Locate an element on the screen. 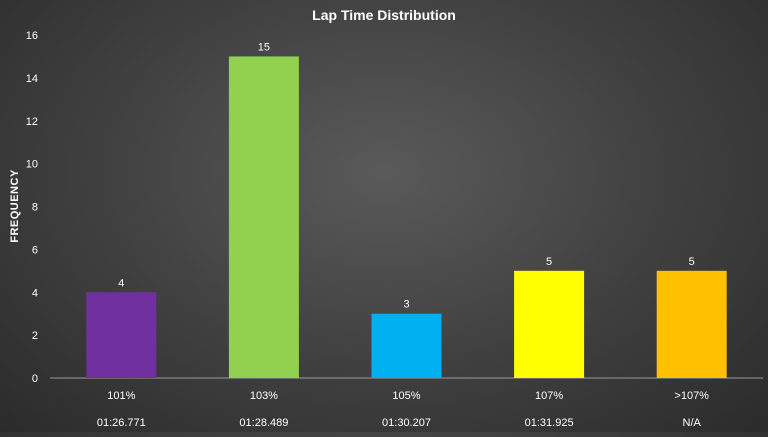  y-tick-label: 10 is located at coordinates (32, 165).